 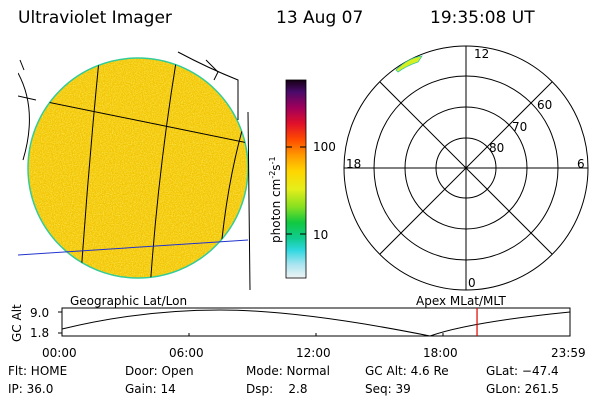 I want to click on status-door: Door: Open, so click(x=159, y=371).